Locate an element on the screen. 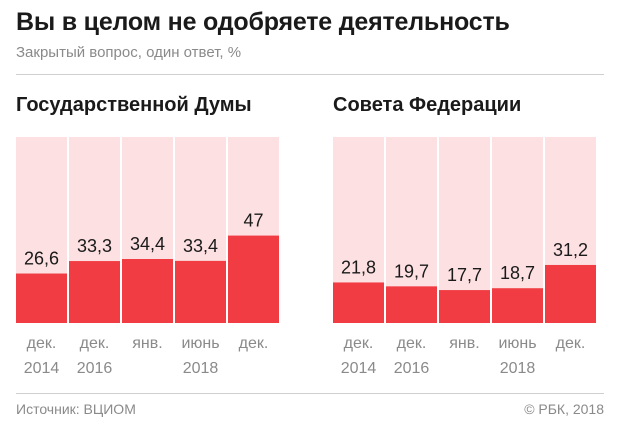 The image size is (620, 429). x-tick-label-federation-council: 2018 is located at coordinates (518, 368).